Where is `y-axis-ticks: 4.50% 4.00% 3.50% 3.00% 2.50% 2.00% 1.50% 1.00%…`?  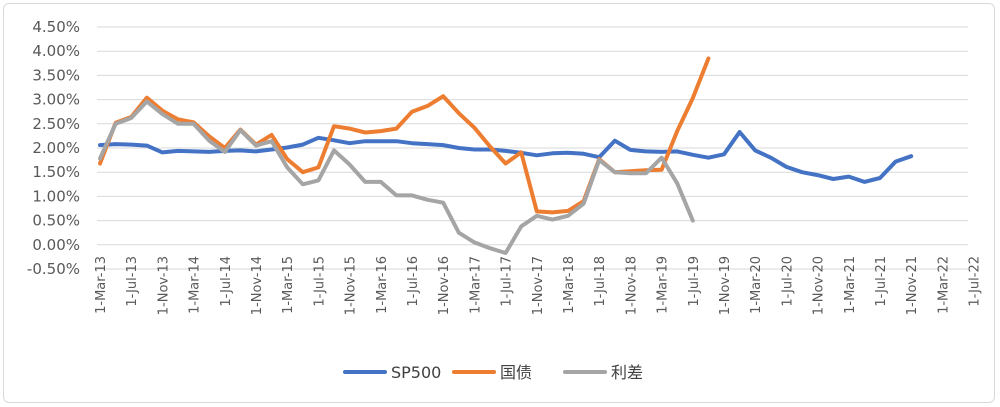
y-axis-ticks: 4.50% 4.00% 3.50% 3.00% 2.50% 2.00% 1.50% 1.00%… is located at coordinates (53, 148).